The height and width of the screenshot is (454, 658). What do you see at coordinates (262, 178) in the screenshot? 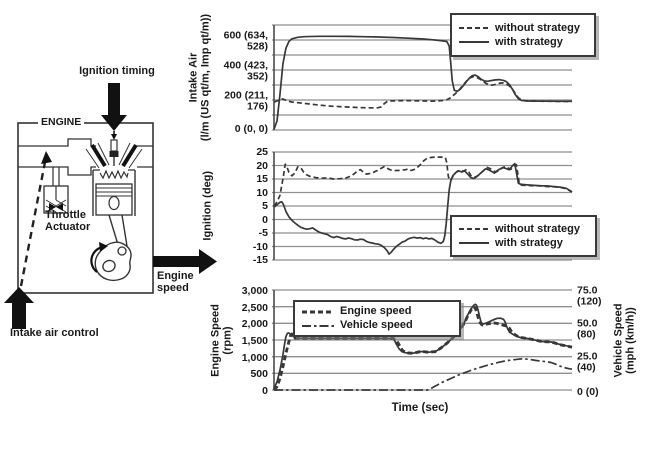
I see `ignition-ytick-15: 15` at bounding box center [262, 178].